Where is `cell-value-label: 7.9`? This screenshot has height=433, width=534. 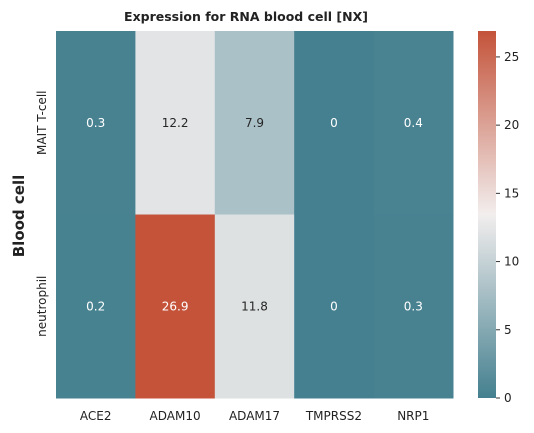
cell-value-label: 7.9 is located at coordinates (254, 123).